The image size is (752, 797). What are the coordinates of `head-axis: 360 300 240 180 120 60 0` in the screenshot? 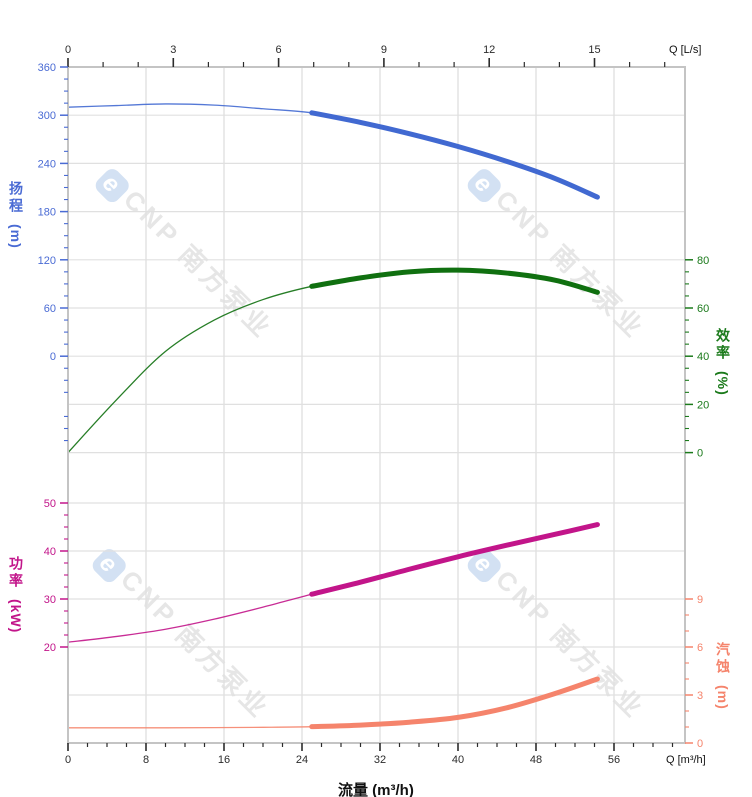 It's located at (53, 252).